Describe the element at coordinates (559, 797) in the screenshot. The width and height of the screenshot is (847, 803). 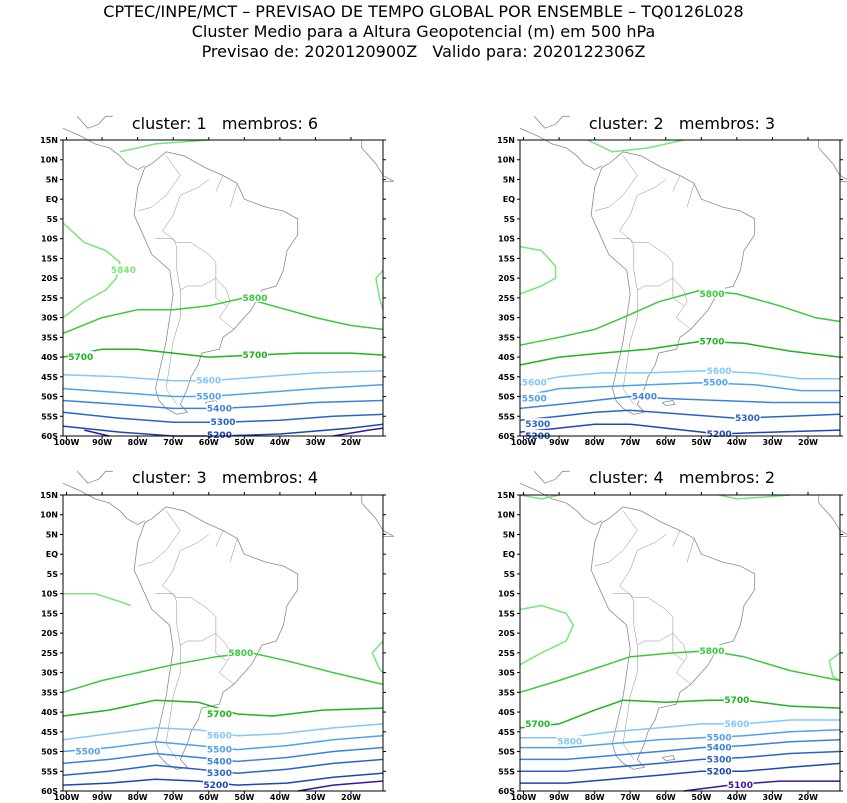
I see `lon-label-90W: 90W` at that location.